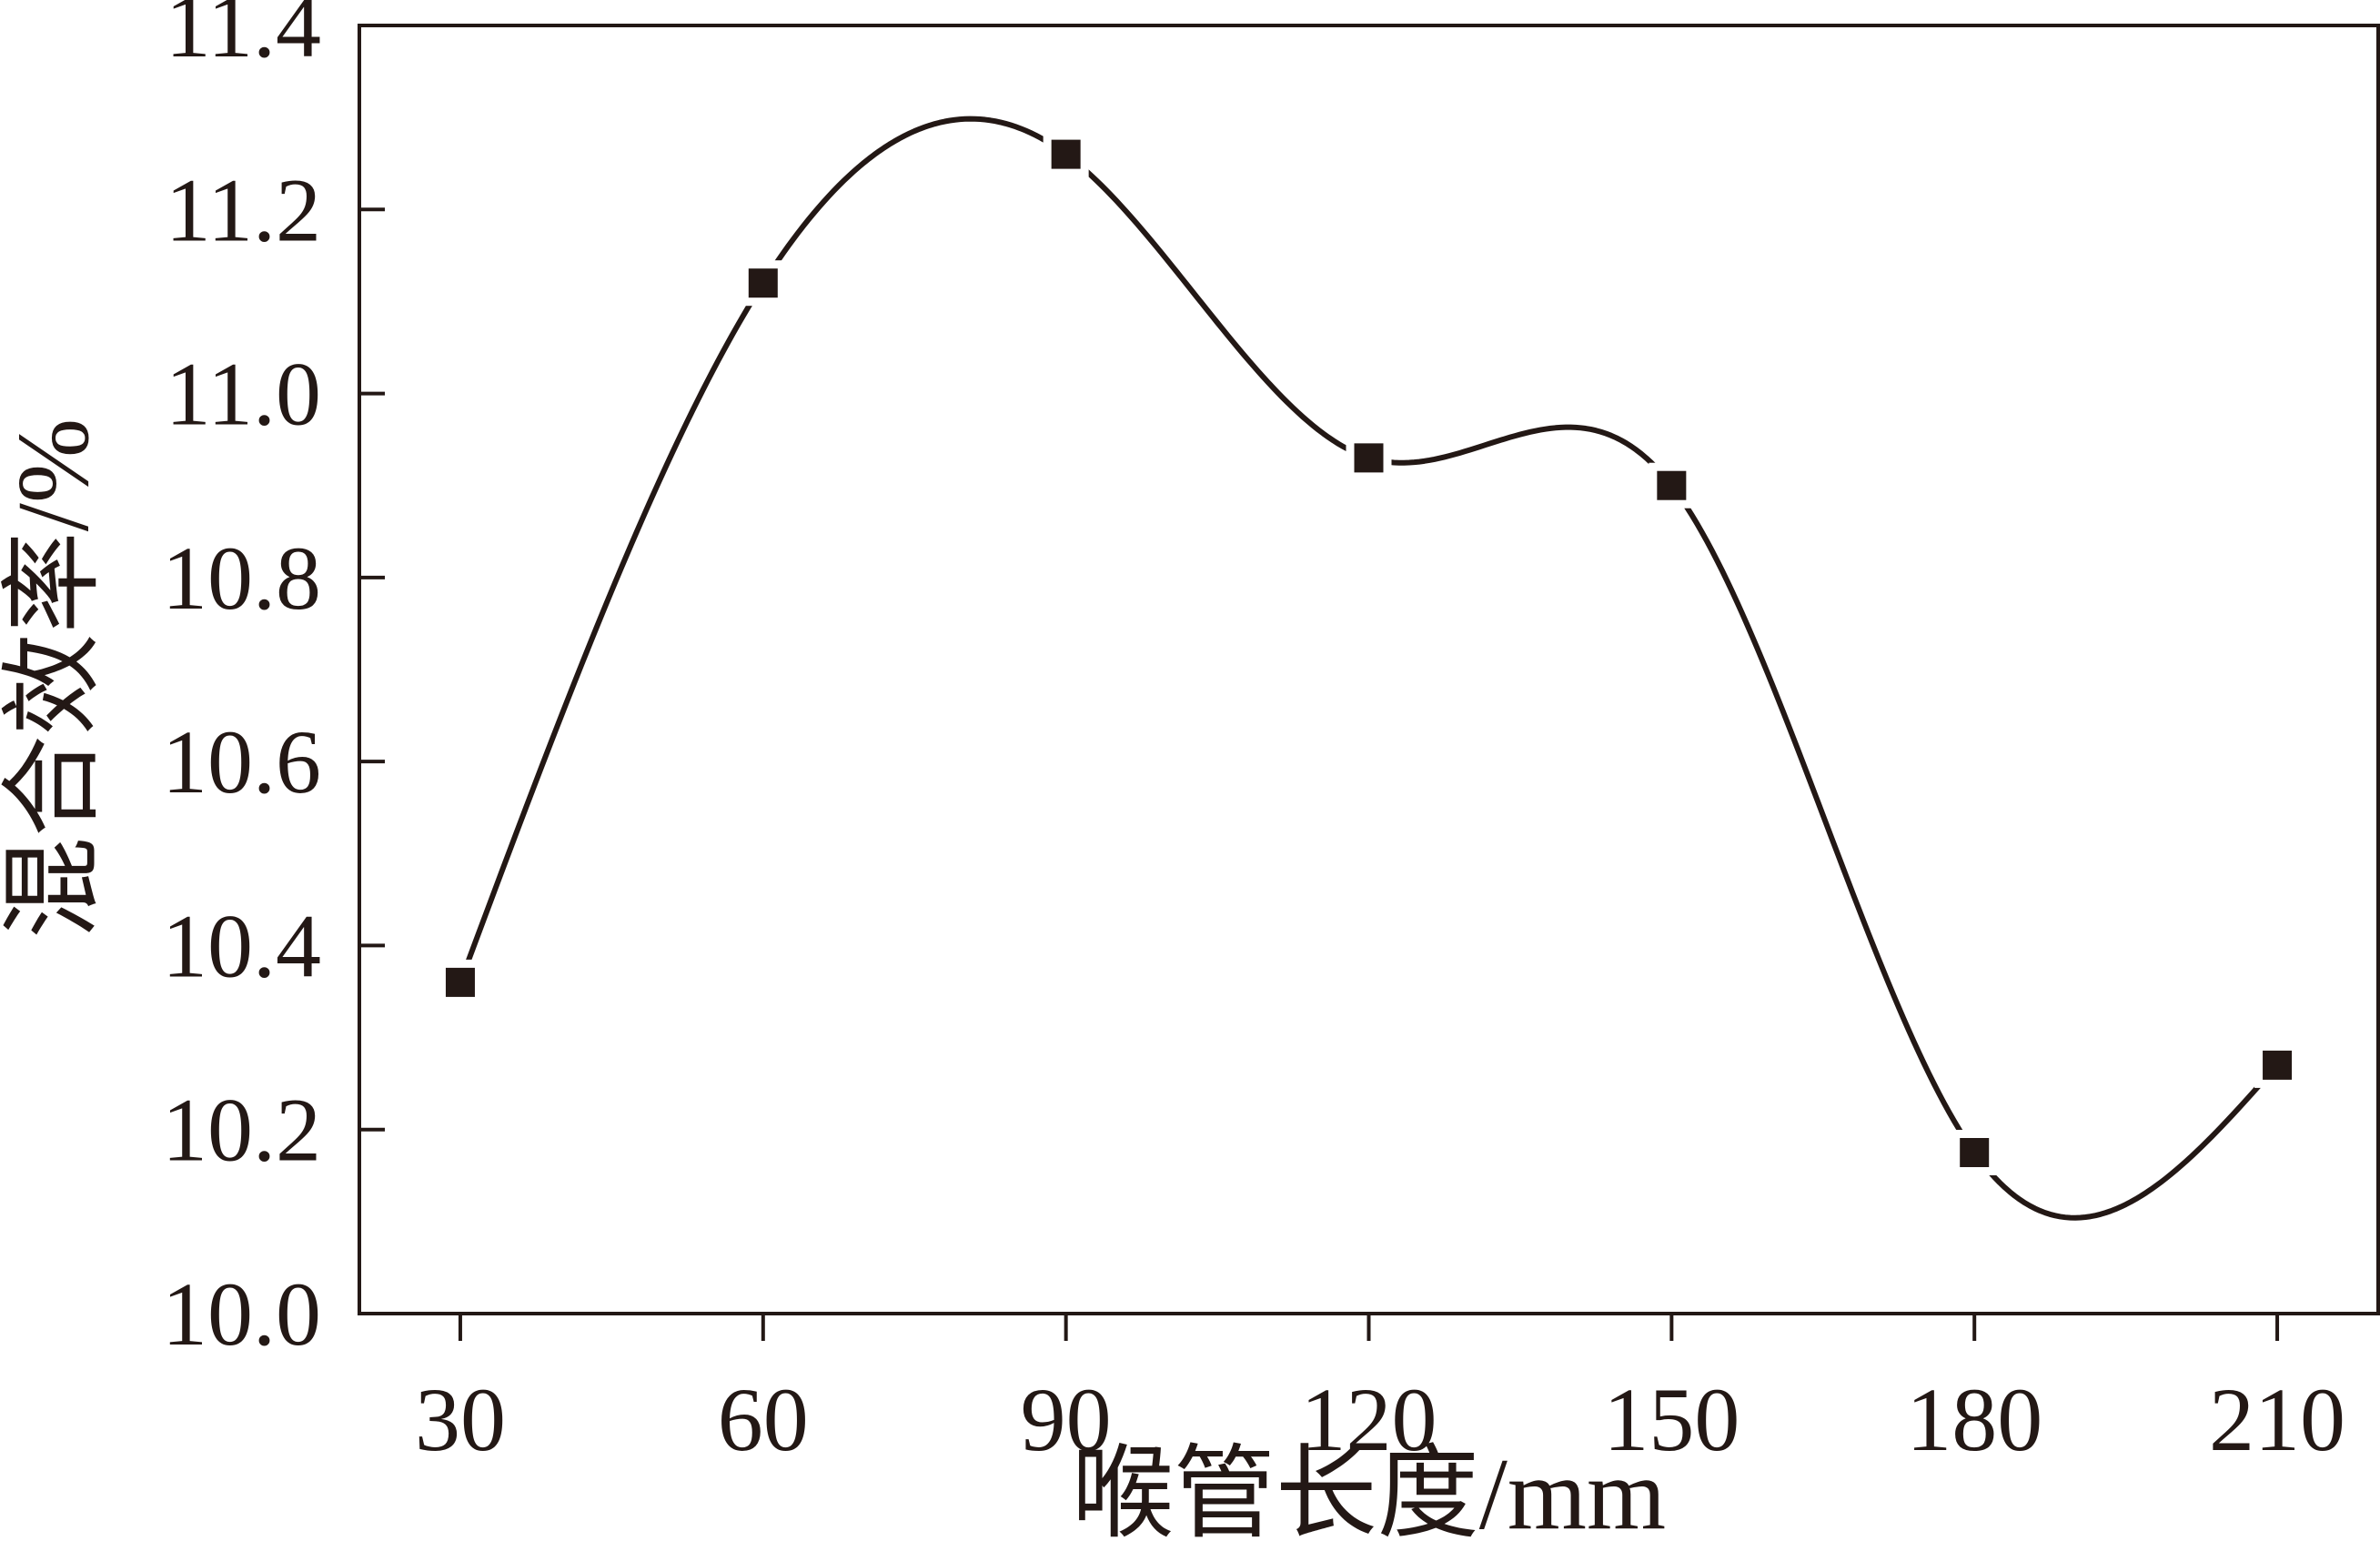 Image resolution: width=2380 pixels, height=1541 pixels. I want to click on y-tick-label: 10.8, so click(242, 578).